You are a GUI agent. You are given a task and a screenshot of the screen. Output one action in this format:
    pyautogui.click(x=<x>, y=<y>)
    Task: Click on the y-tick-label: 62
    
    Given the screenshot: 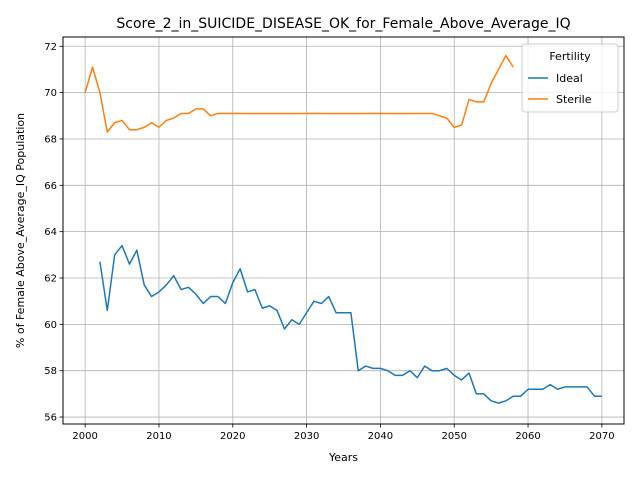 What is the action you would take?
    pyautogui.click(x=50, y=279)
    